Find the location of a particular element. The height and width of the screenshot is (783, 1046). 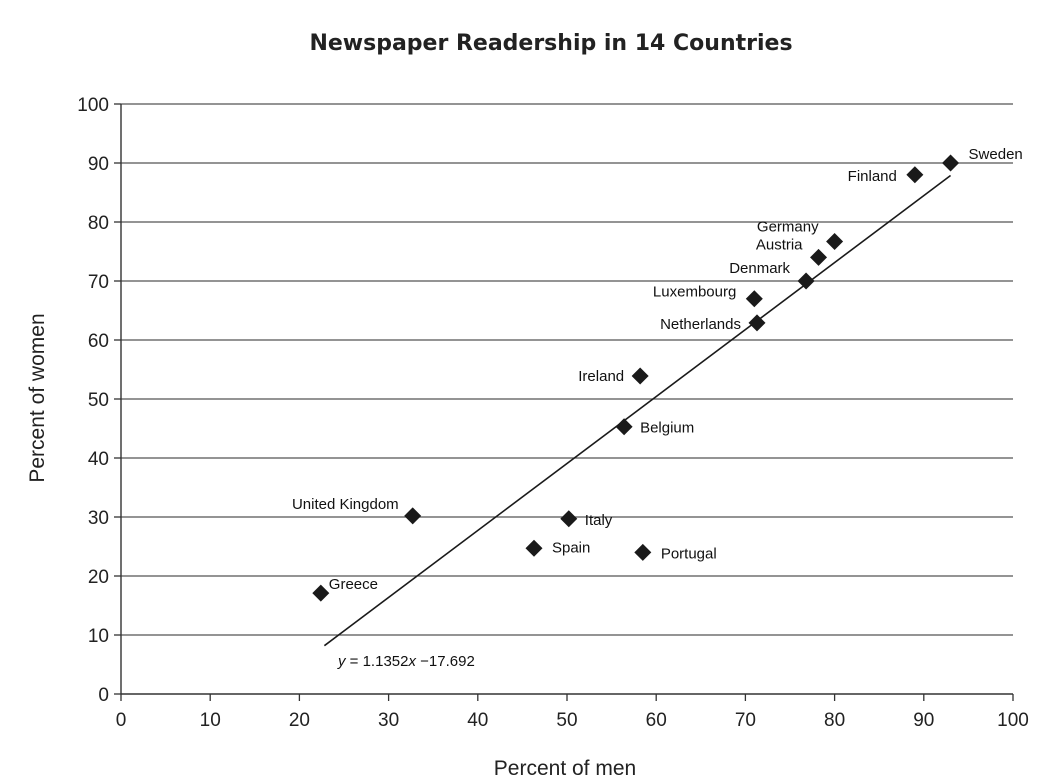

point-label-sweden: Sweden is located at coordinates (996, 154).